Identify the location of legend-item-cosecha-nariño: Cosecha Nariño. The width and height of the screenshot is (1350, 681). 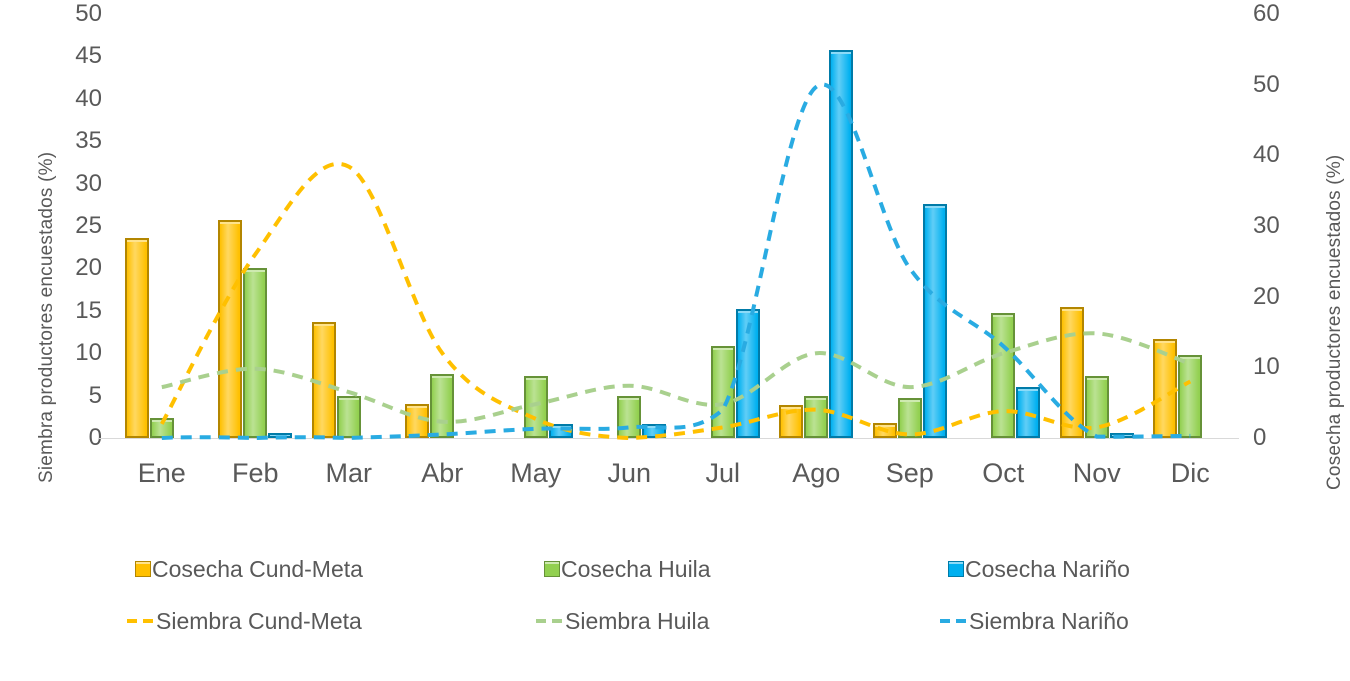
(1039, 569).